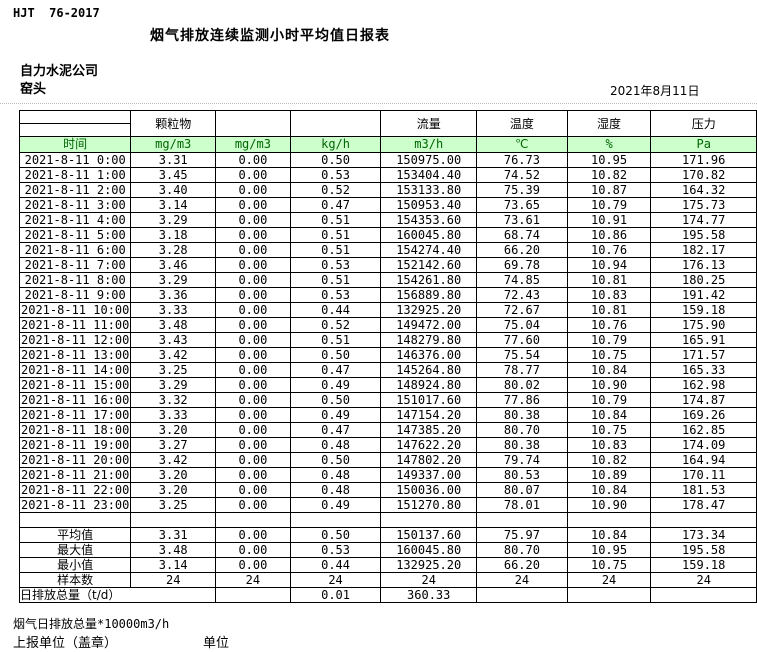 The width and height of the screenshot is (757, 652). I want to click on value-cell: 153133.80, so click(429, 190).